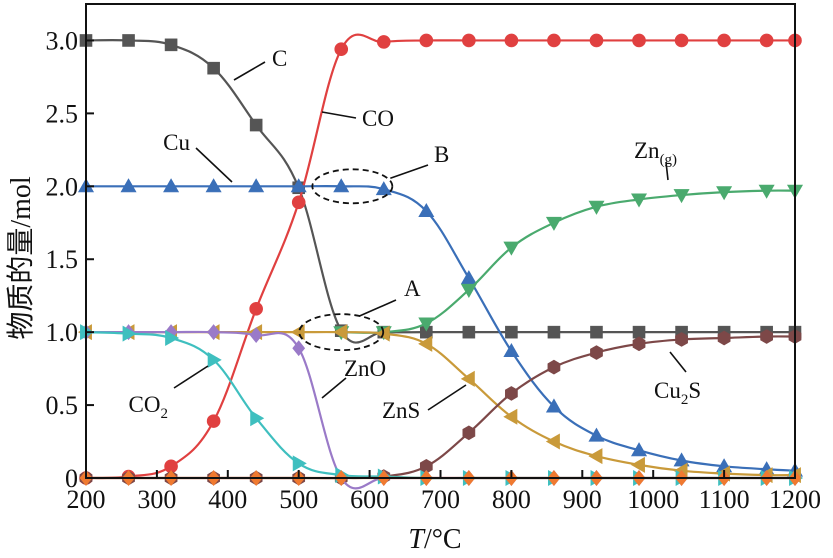 This screenshot has width=833, height=558. Describe the element at coordinates (62, 332) in the screenshot. I see `y-tick-label-2: 1.0` at that location.